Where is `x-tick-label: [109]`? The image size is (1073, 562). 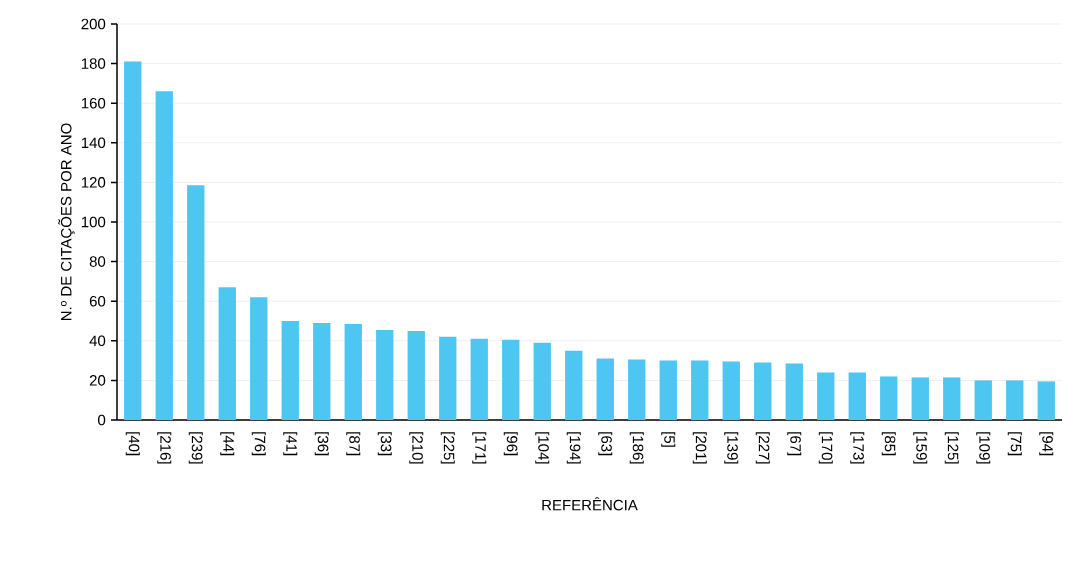 x-tick-label: [109] is located at coordinates (983, 448).